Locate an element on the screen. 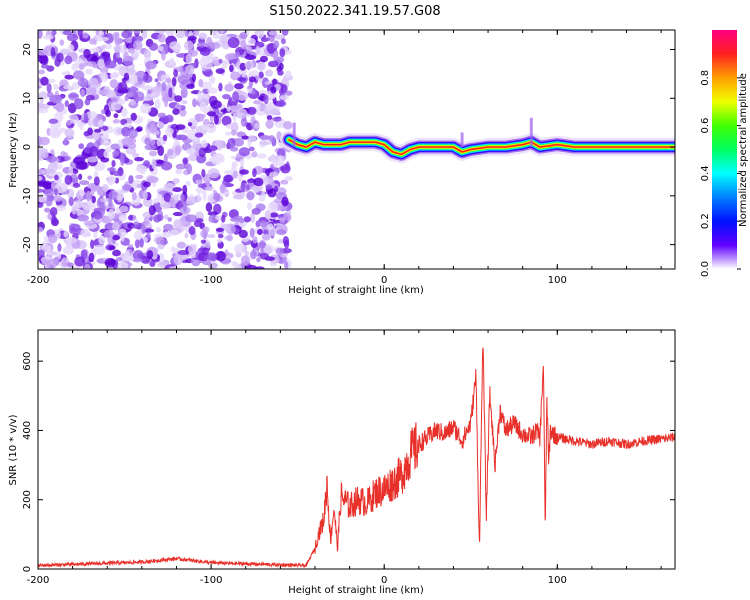 Image resolution: width=750 pixels, height=600 pixels. snr-x-tick-label: -100 is located at coordinates (211, 580).